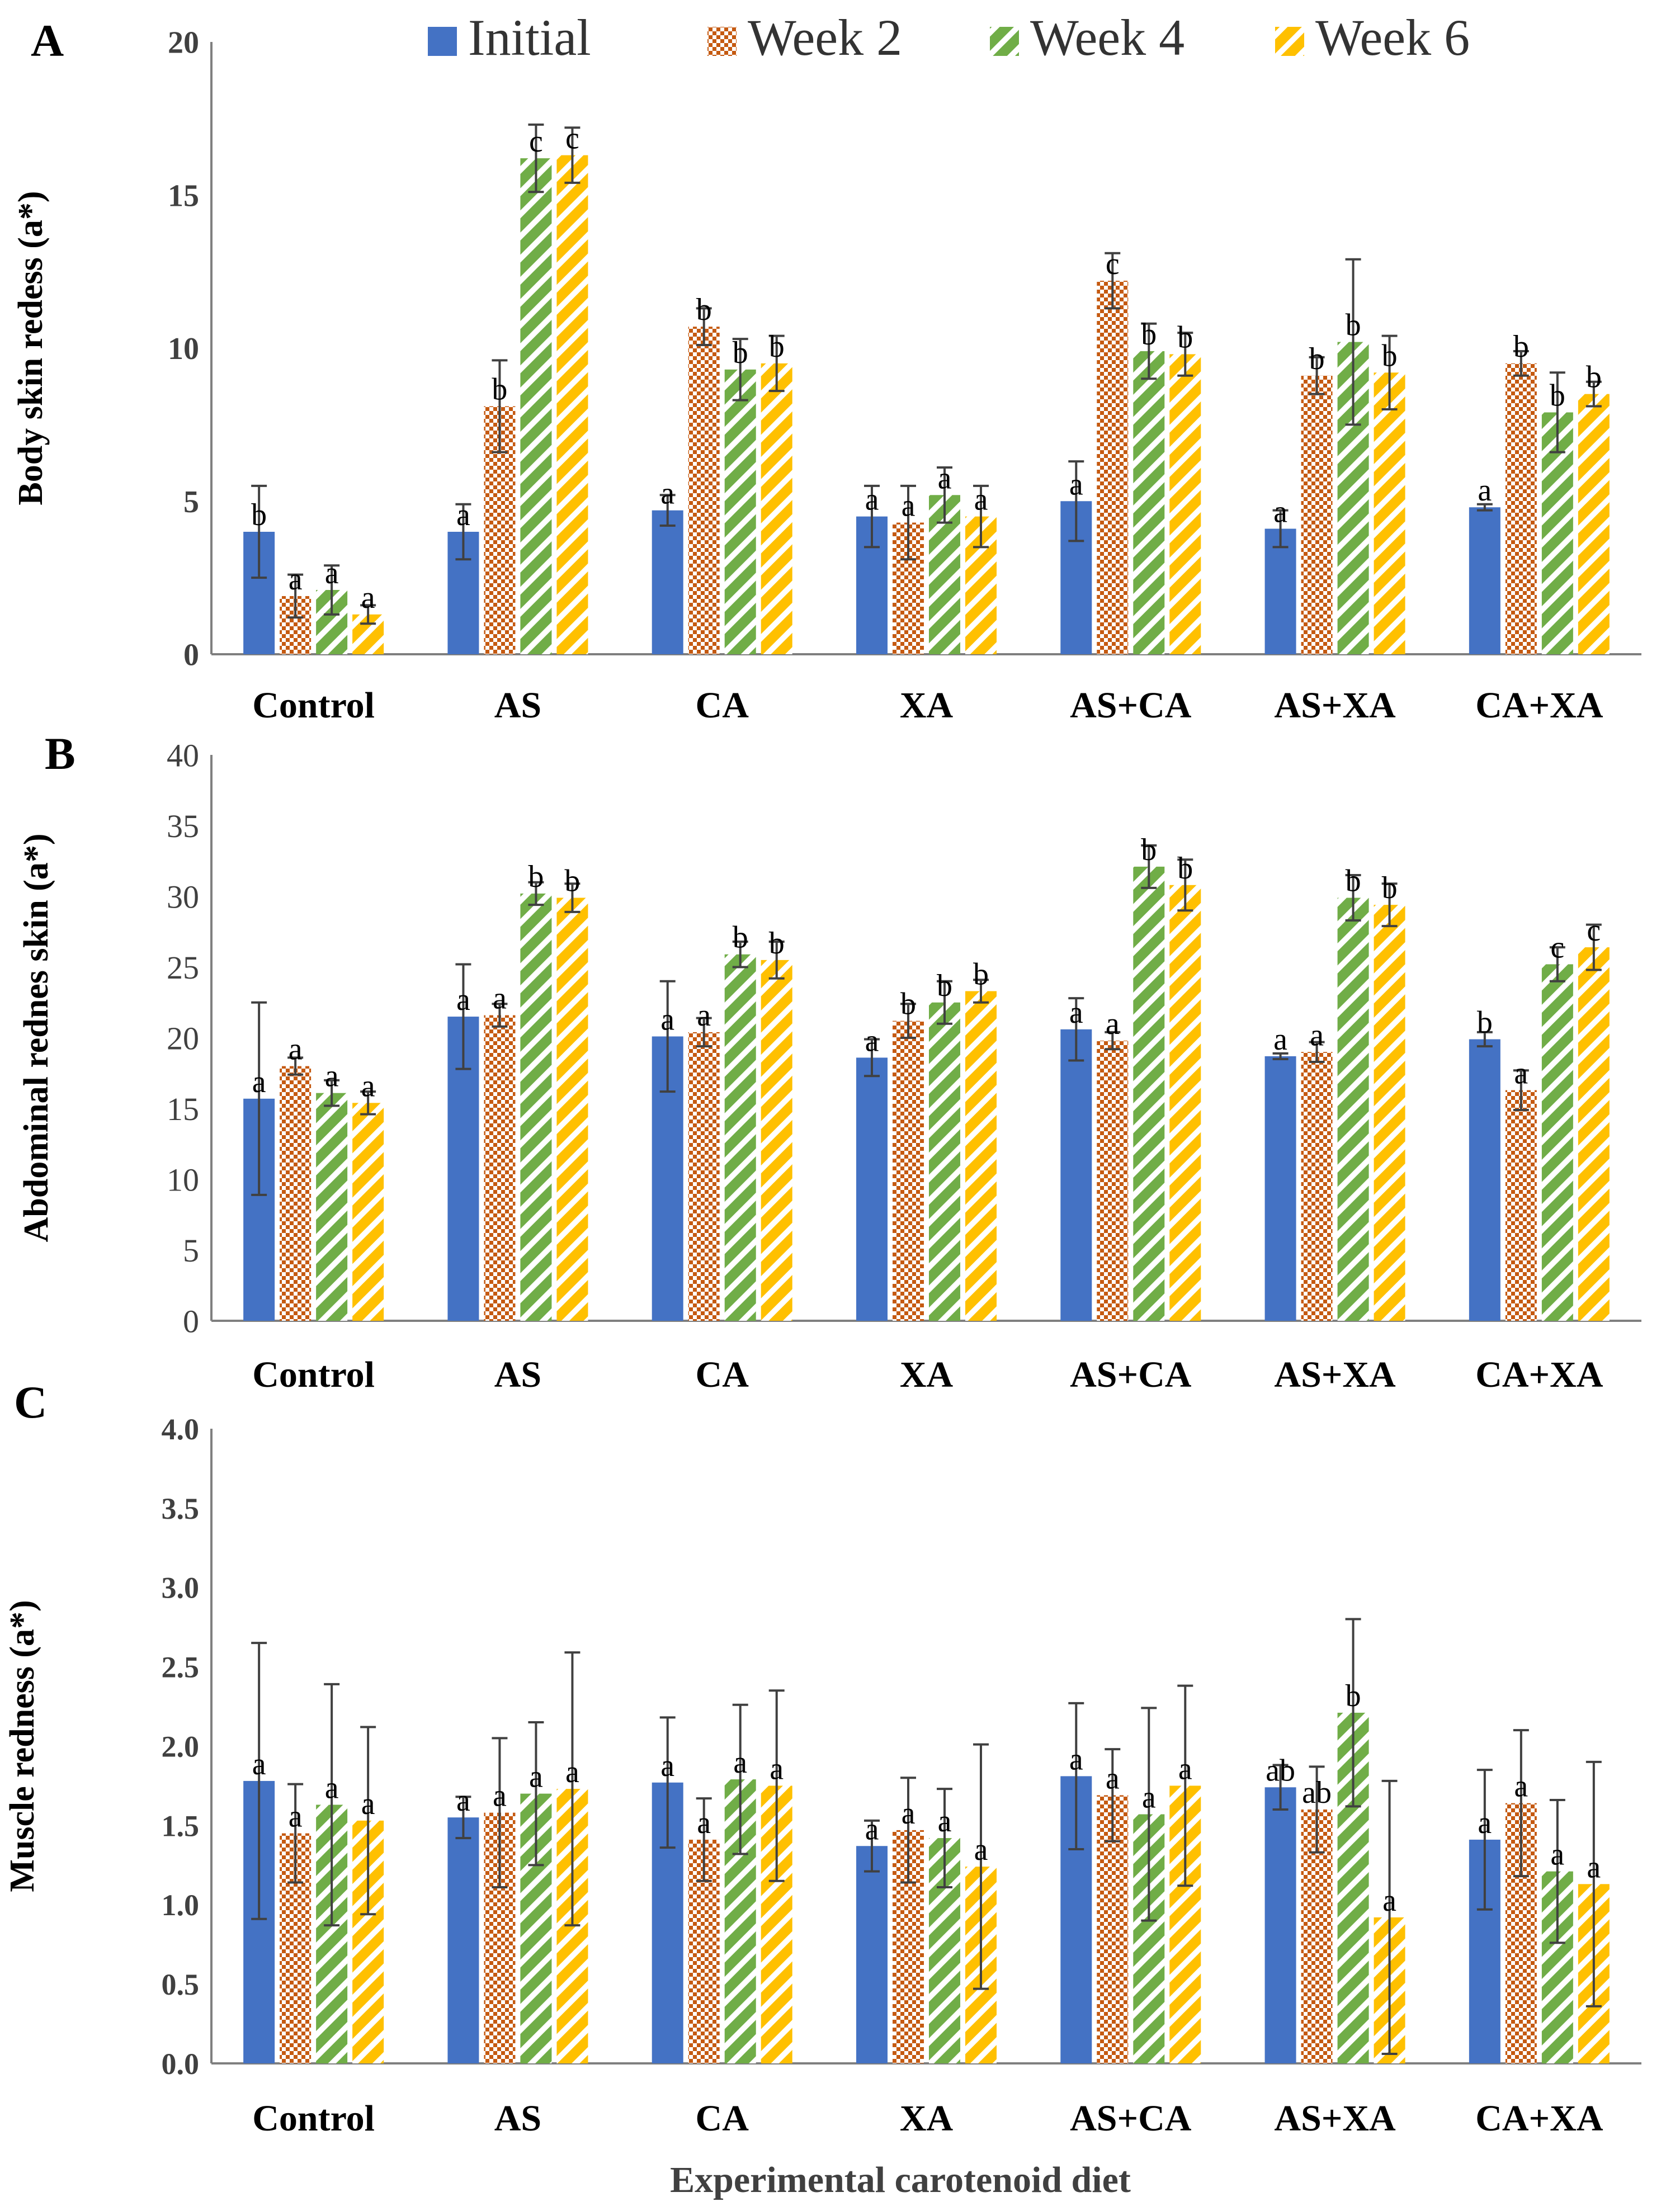 The image size is (1680, 2211). I want to click on y-tick-label: 1.5, so click(181, 1826).